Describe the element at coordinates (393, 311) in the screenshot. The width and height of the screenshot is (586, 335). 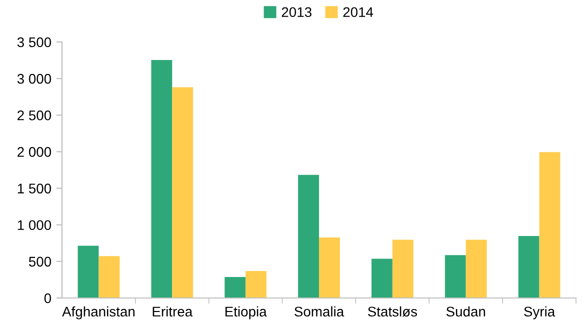
I see `x-tick-label: Statsløs` at that location.